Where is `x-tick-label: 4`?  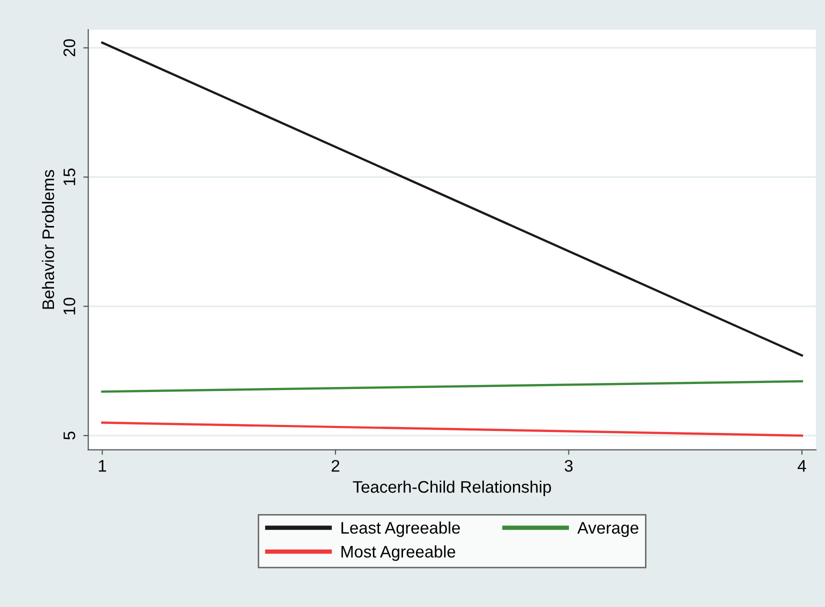
x-tick-label: 4 is located at coordinates (802, 466).